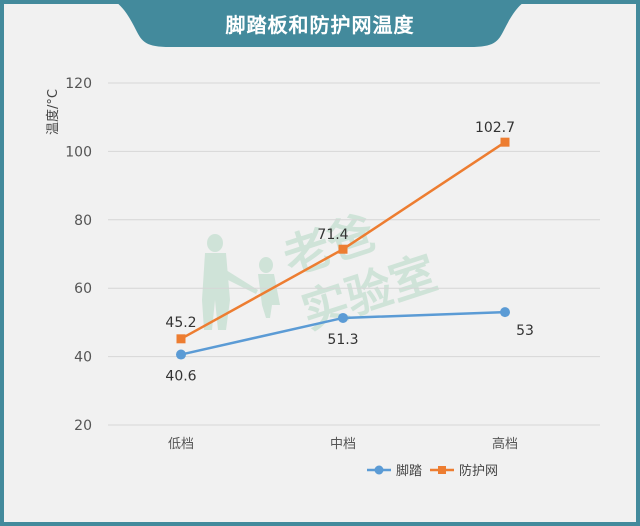 Image resolution: width=640 pixels, height=526 pixels. Describe the element at coordinates (78, 152) in the screenshot. I see `svg-text: 100` at that location.